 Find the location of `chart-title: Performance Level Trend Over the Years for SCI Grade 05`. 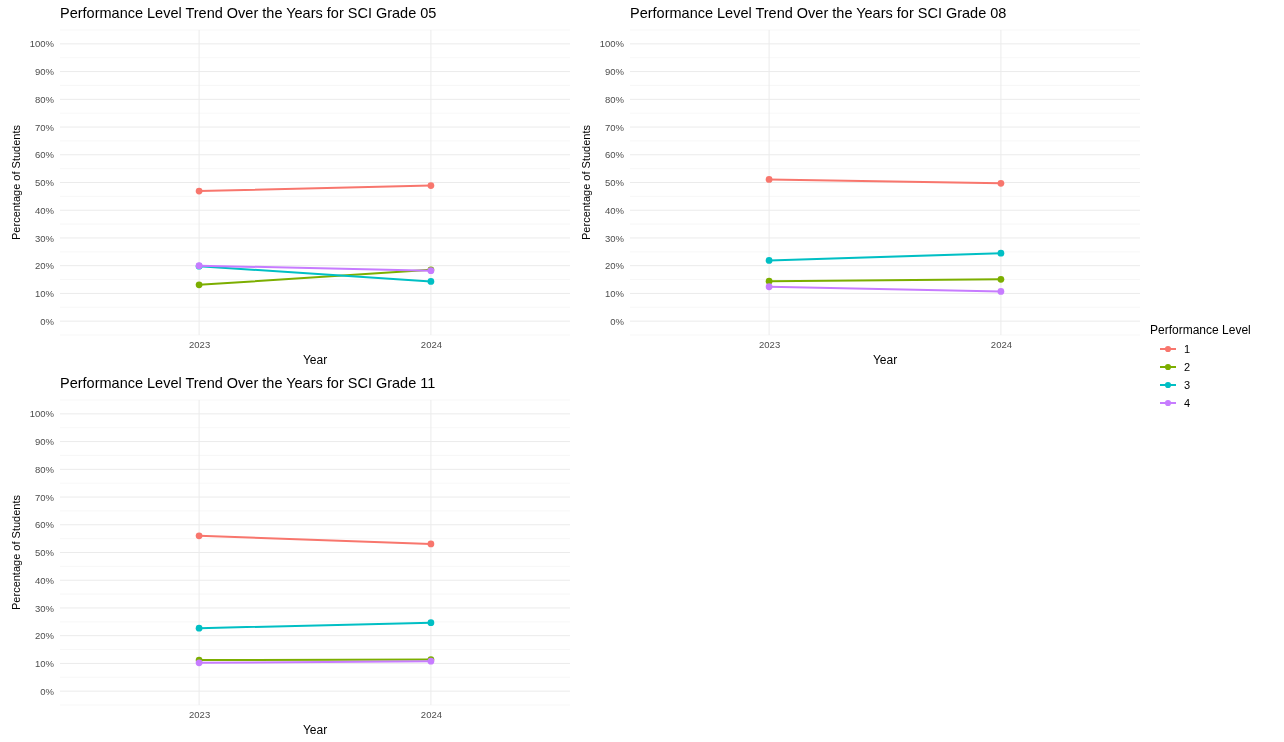

chart-title: Performance Level Trend Over the Years for SCI Grade 05 is located at coordinates (248, 13).